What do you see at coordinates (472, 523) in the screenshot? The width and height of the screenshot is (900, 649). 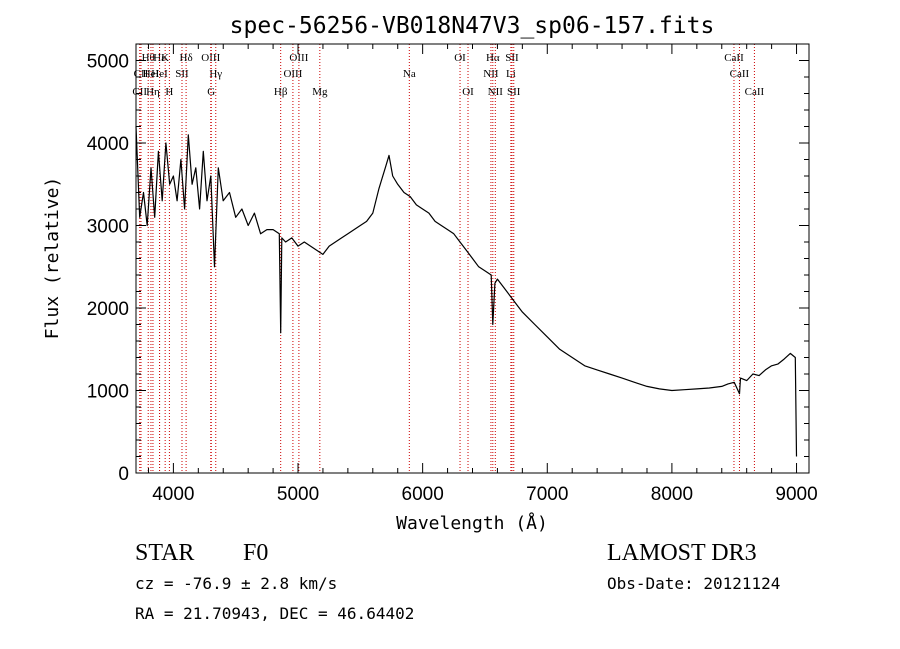 I see `x-axis-label: Wavelength (Å)` at bounding box center [472, 523].